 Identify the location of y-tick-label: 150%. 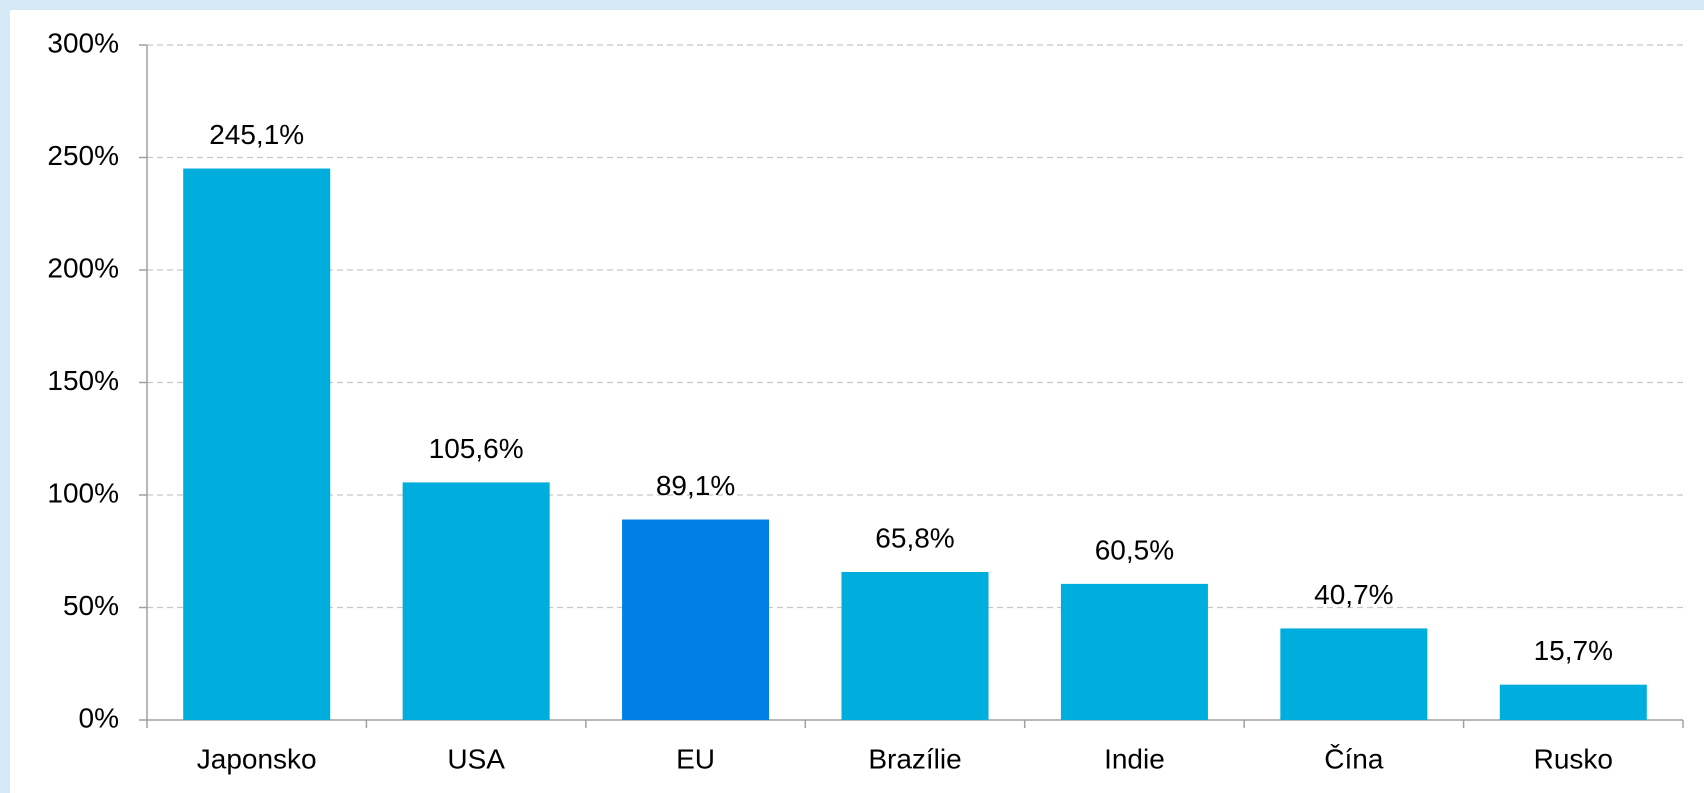
(83, 380).